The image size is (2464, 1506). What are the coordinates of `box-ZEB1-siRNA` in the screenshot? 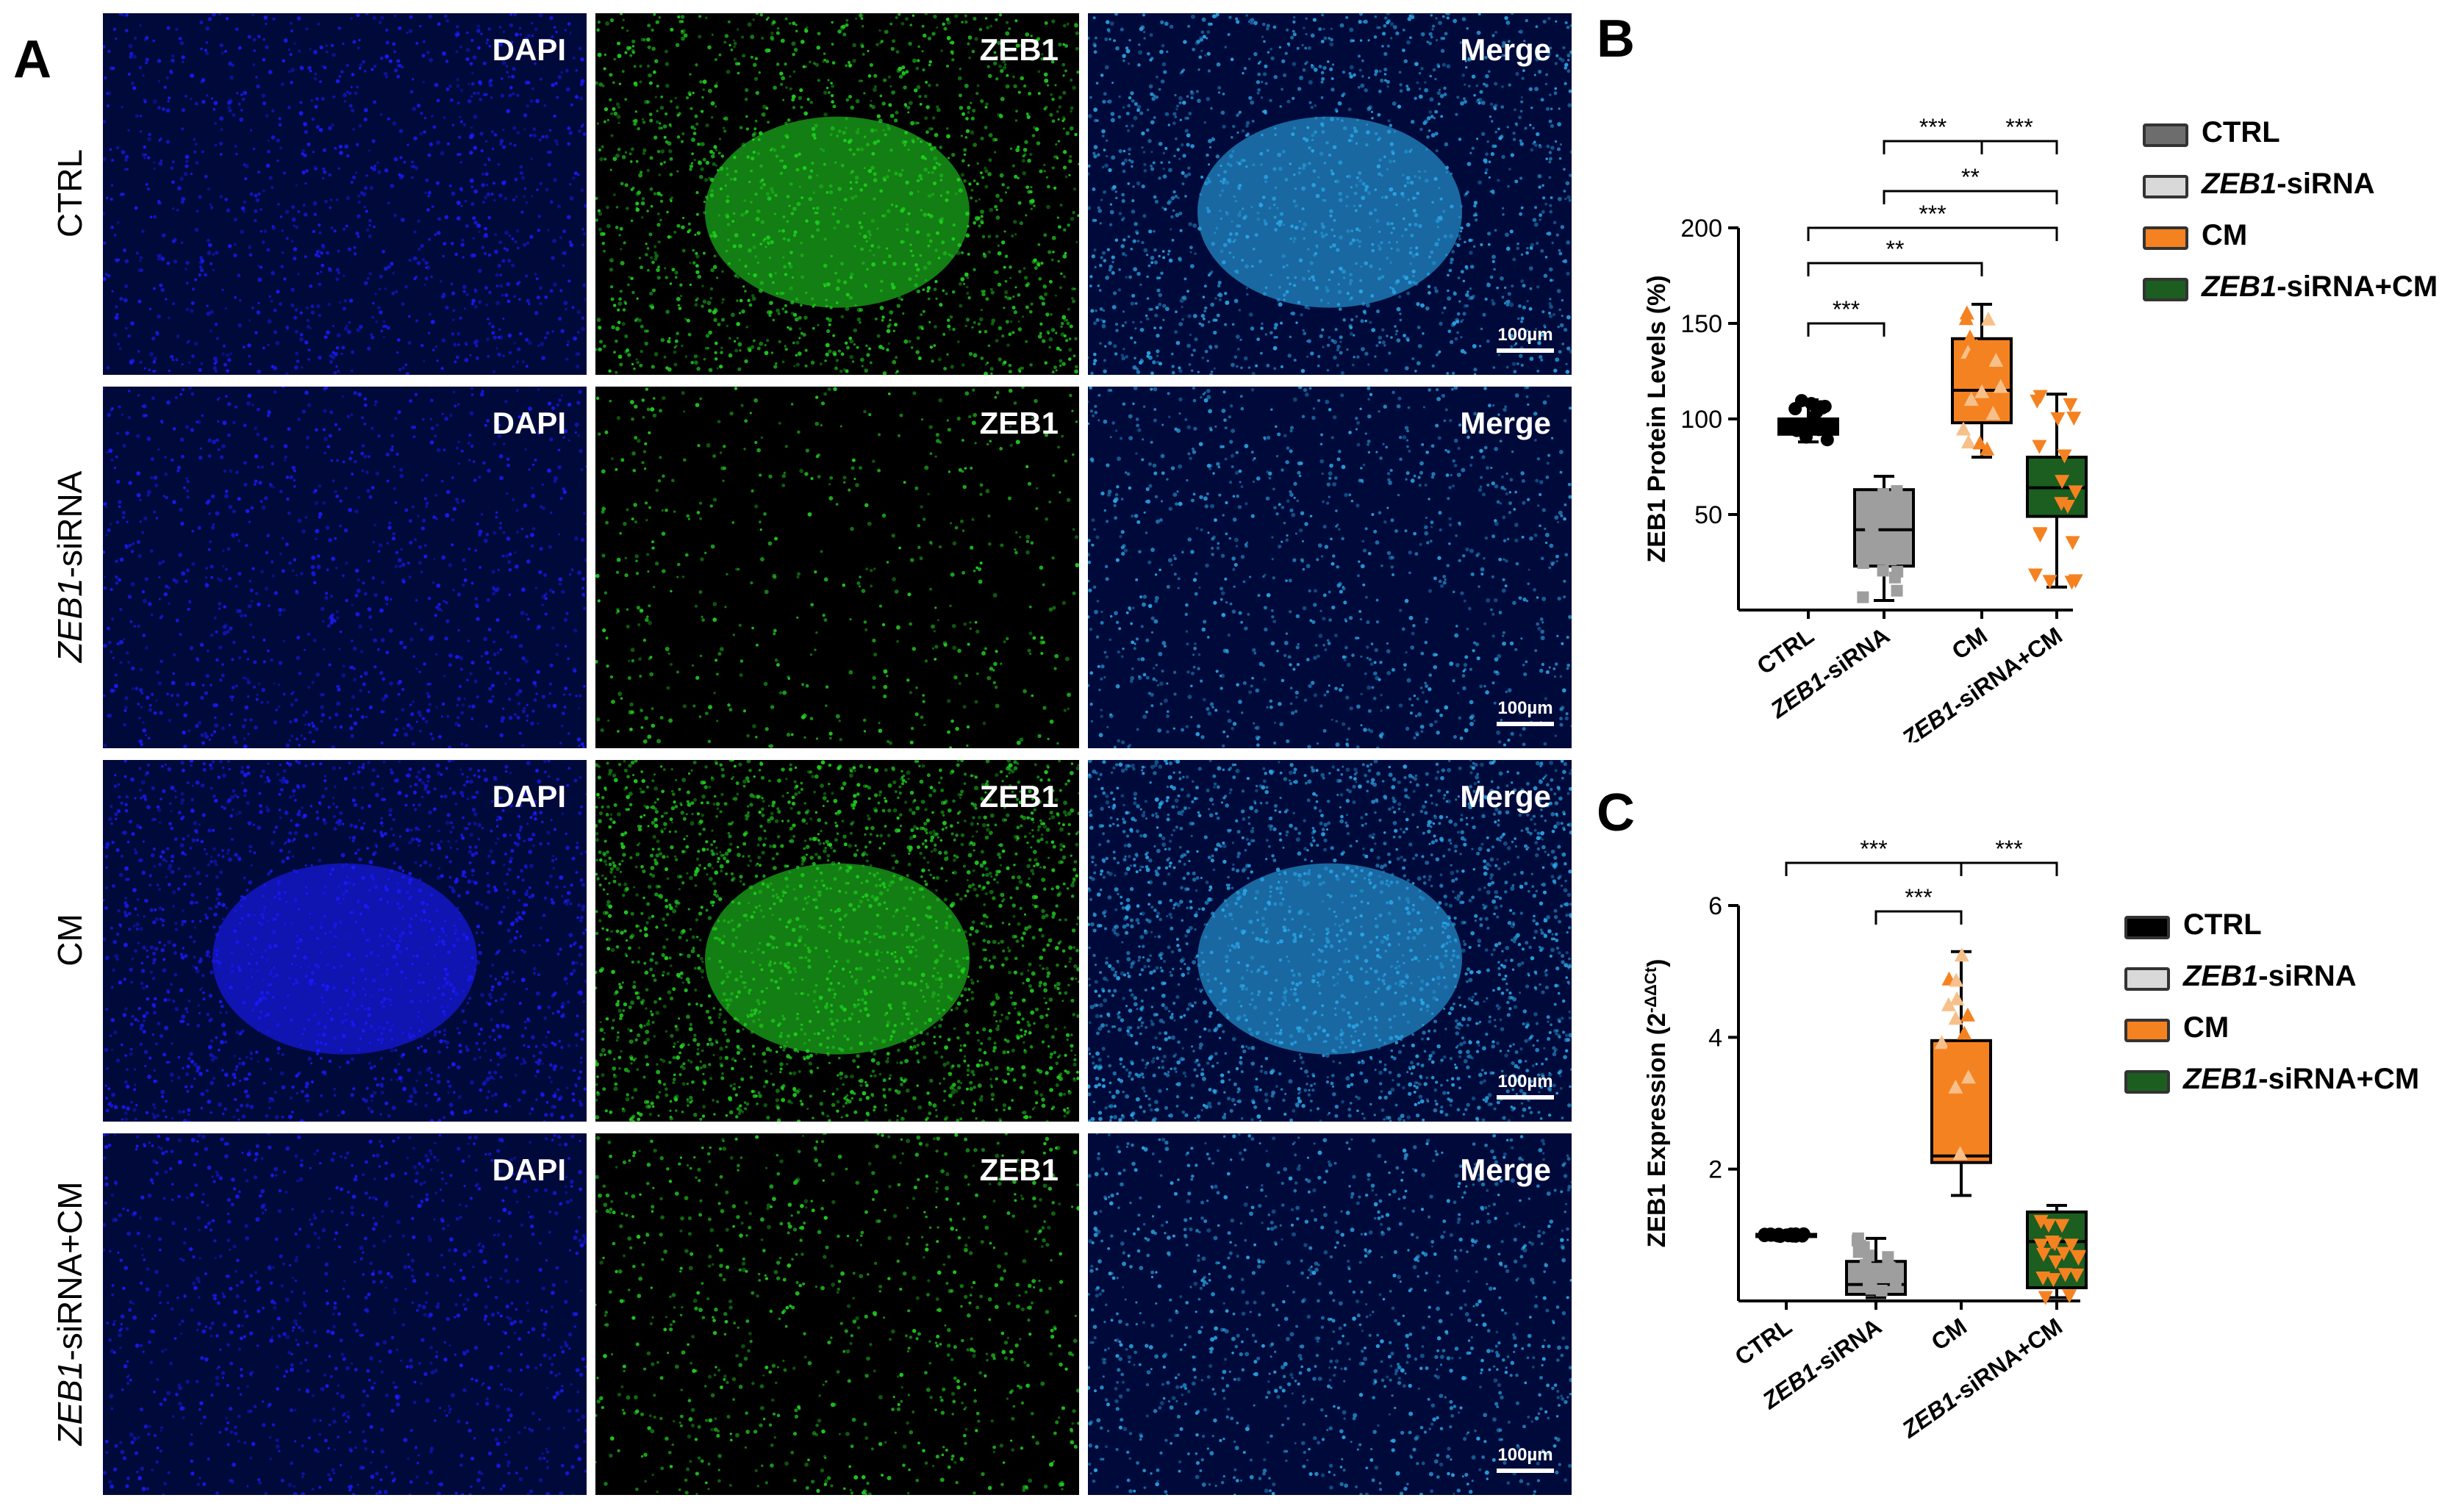 It's located at (1876, 1265).